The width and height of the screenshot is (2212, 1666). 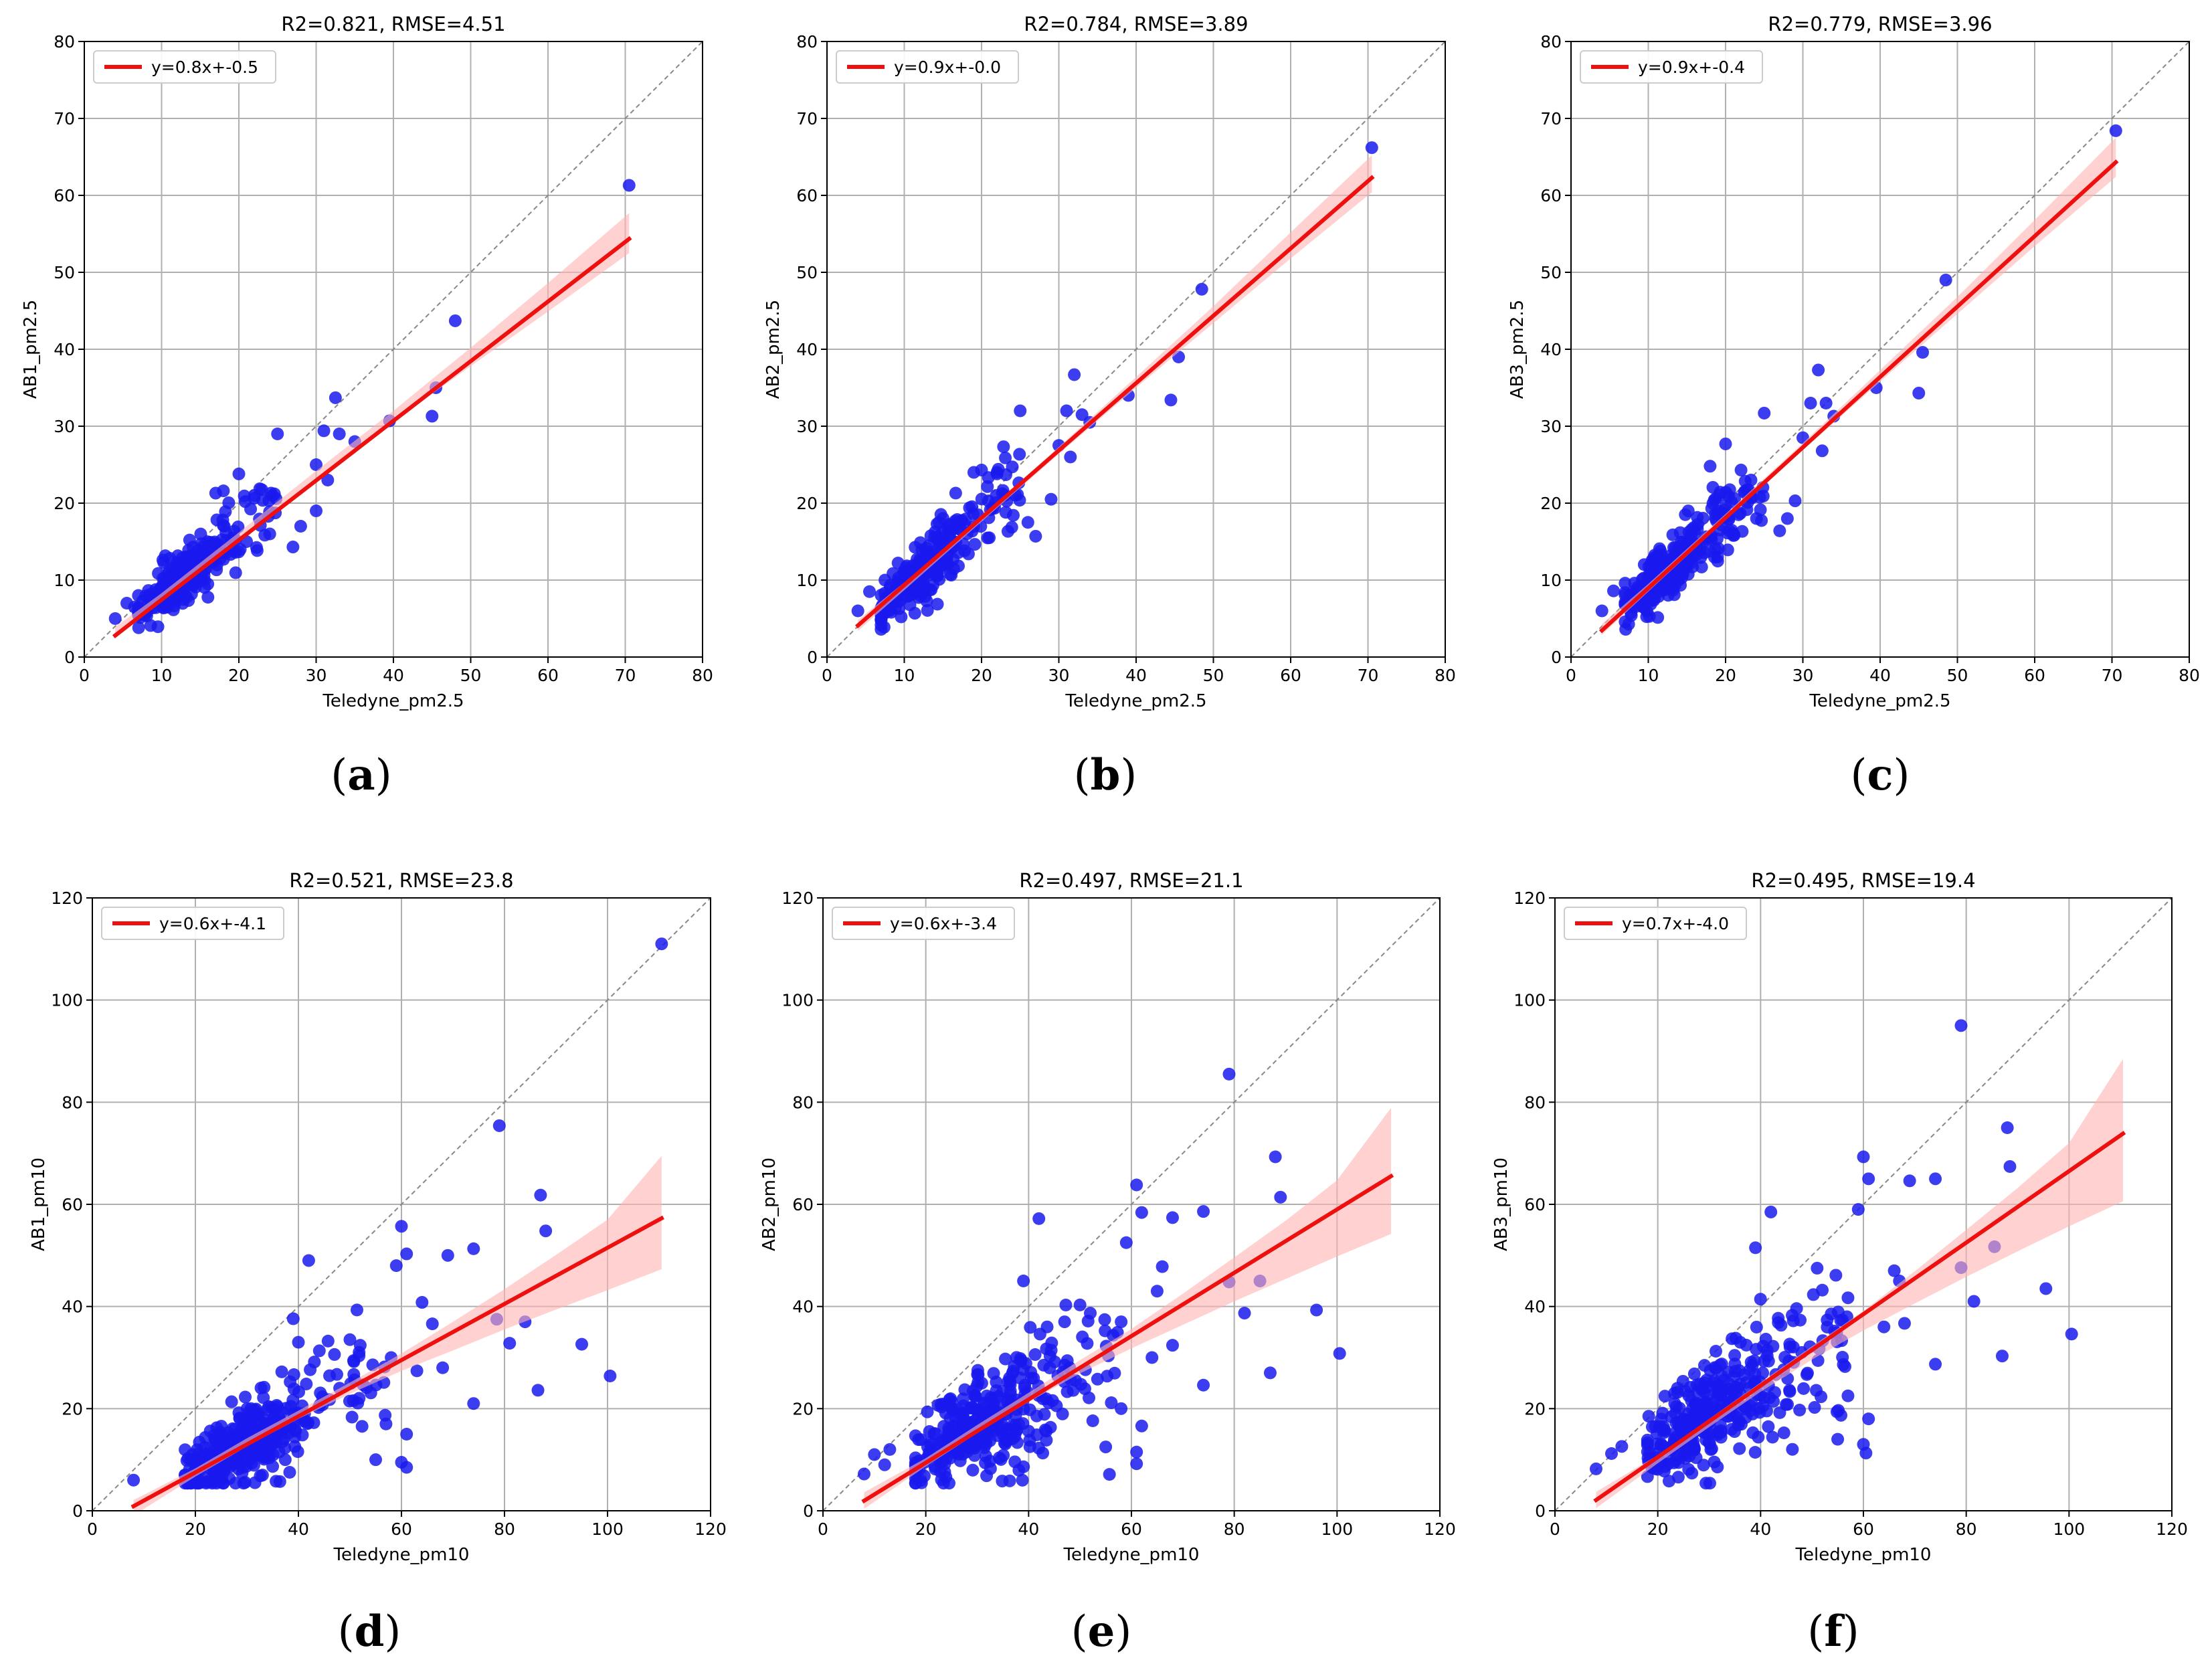 I want to click on chart-title: R2=0.497, RMSE=21.1, so click(x=1131, y=881).